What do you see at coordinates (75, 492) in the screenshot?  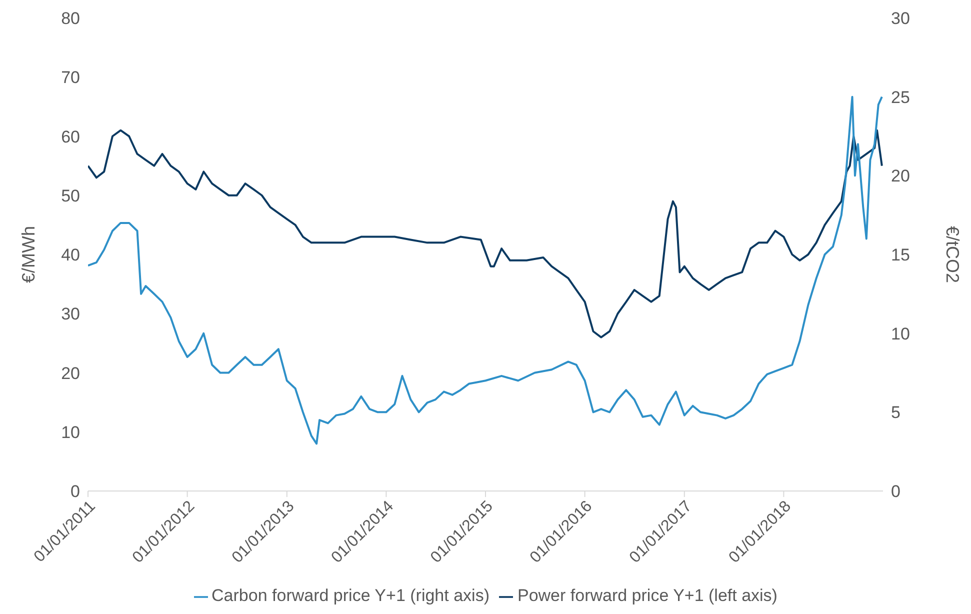 I see `y-tick-label: 0` at bounding box center [75, 492].